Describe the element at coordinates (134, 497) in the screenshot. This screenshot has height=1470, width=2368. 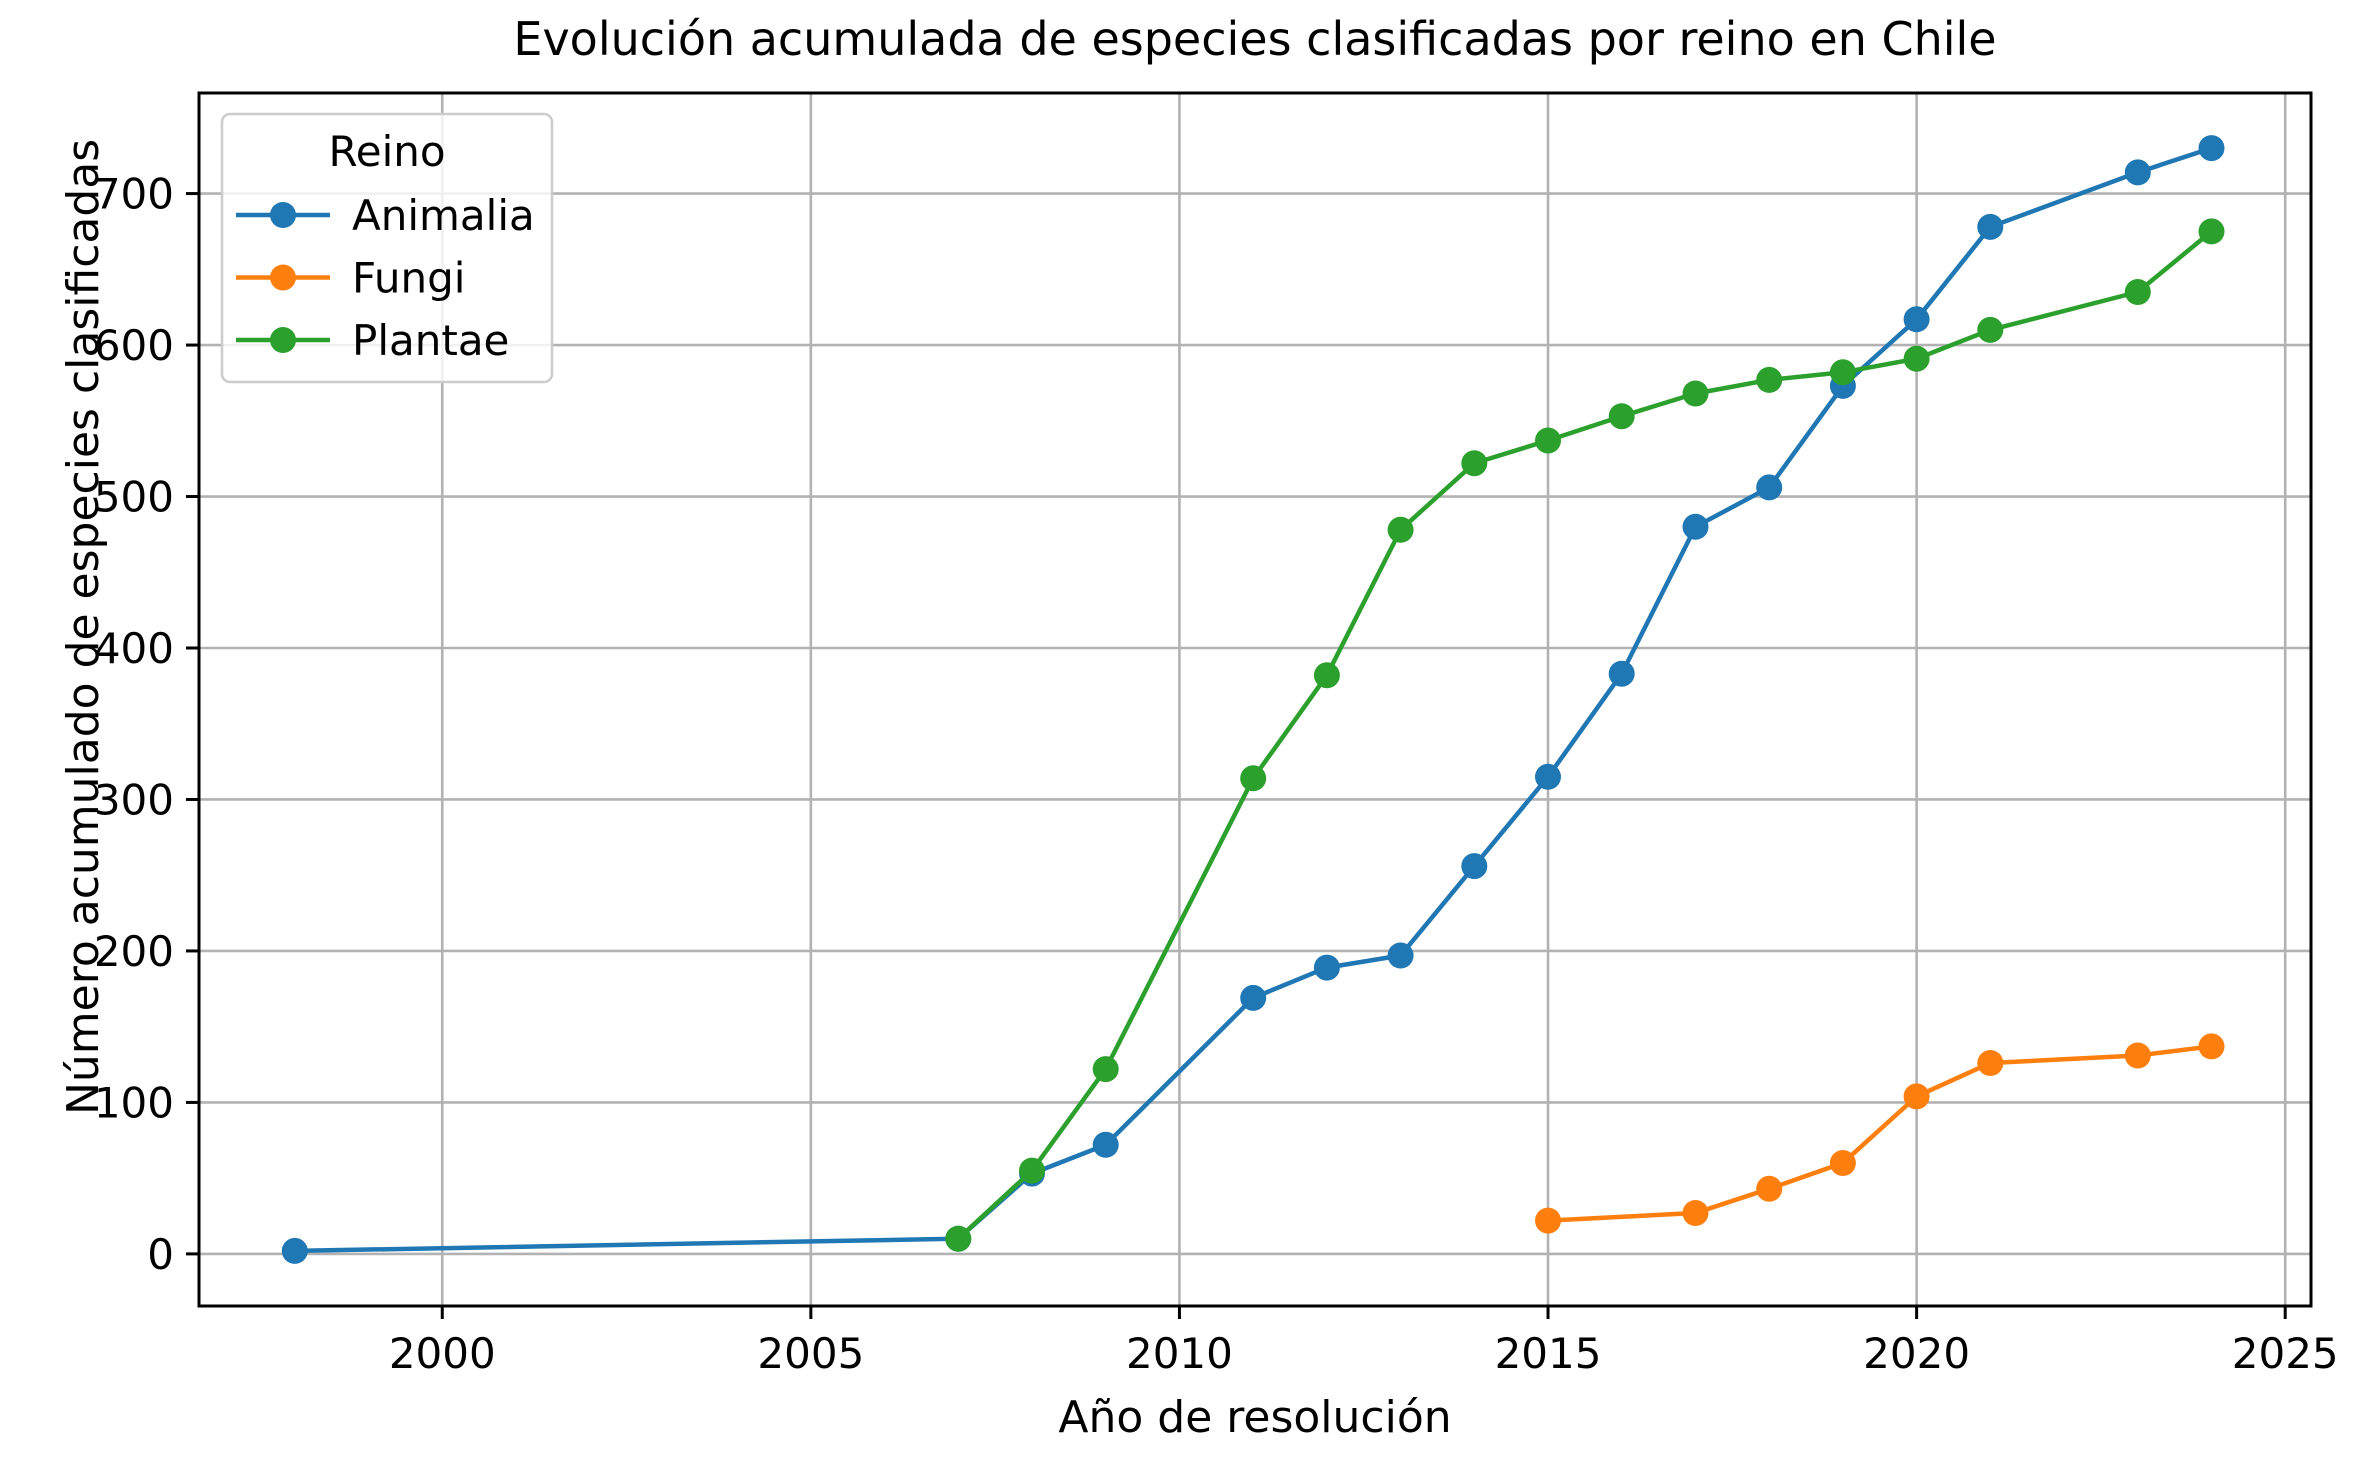
I see `y-tick-label: 500` at that location.